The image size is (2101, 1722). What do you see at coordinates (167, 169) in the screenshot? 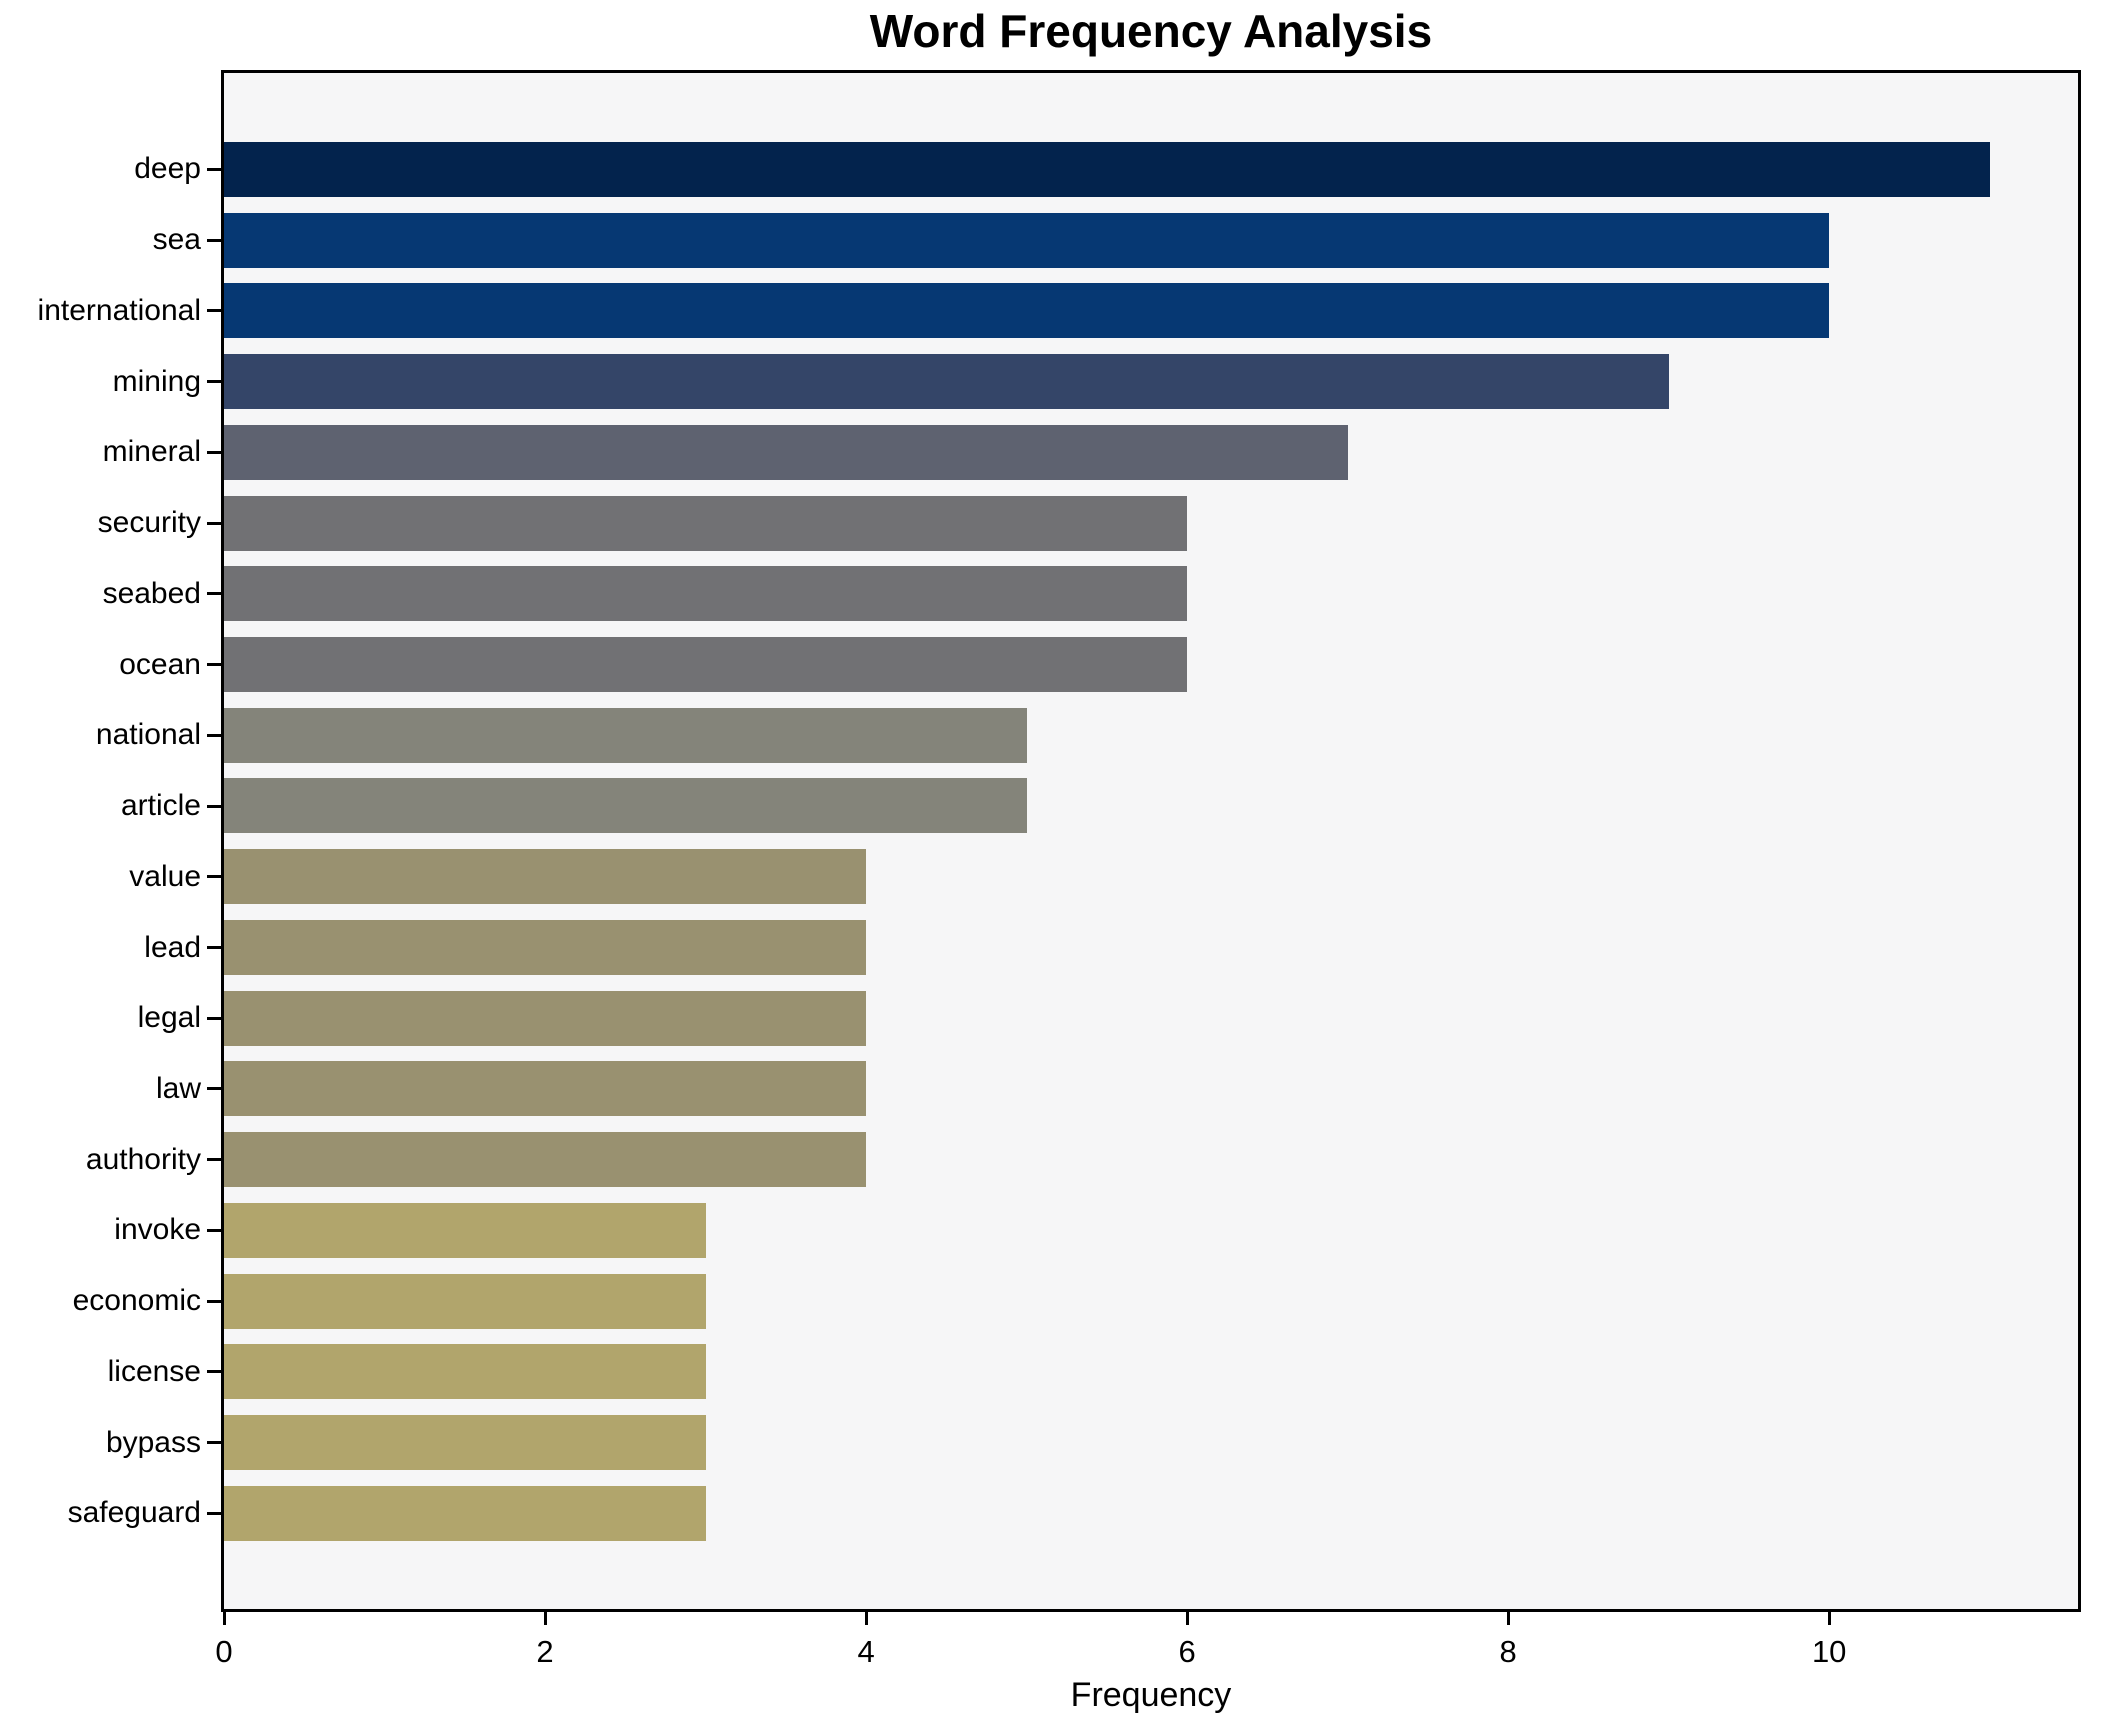
I see `y-tick-label-deep: deep` at bounding box center [167, 169].